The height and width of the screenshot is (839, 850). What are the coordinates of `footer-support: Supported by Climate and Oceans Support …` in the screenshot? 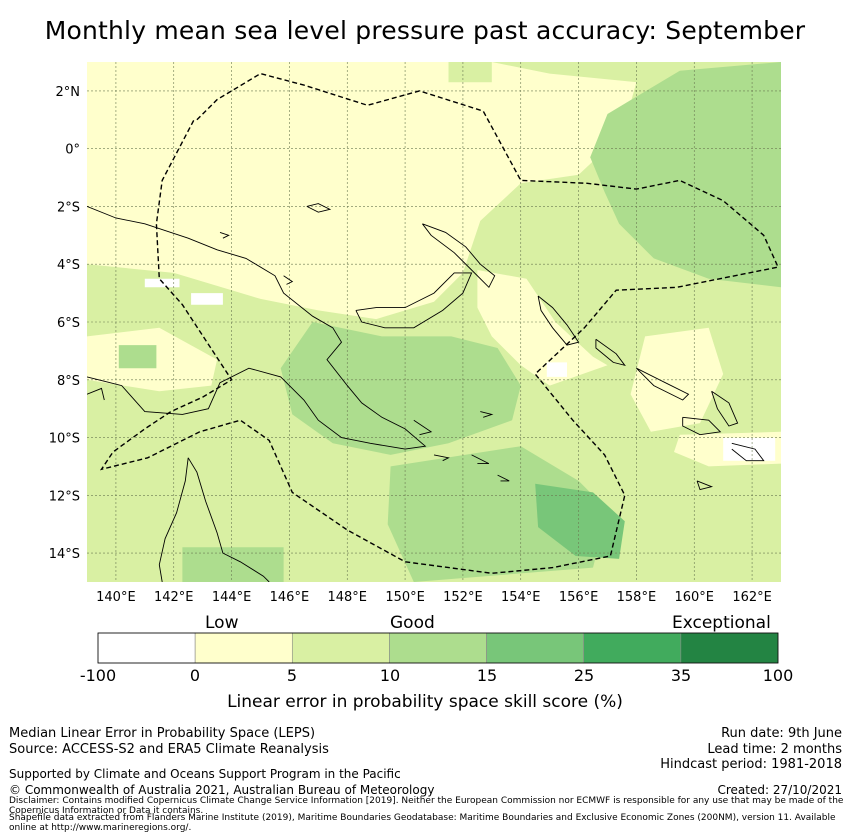 It's located at (205, 774).